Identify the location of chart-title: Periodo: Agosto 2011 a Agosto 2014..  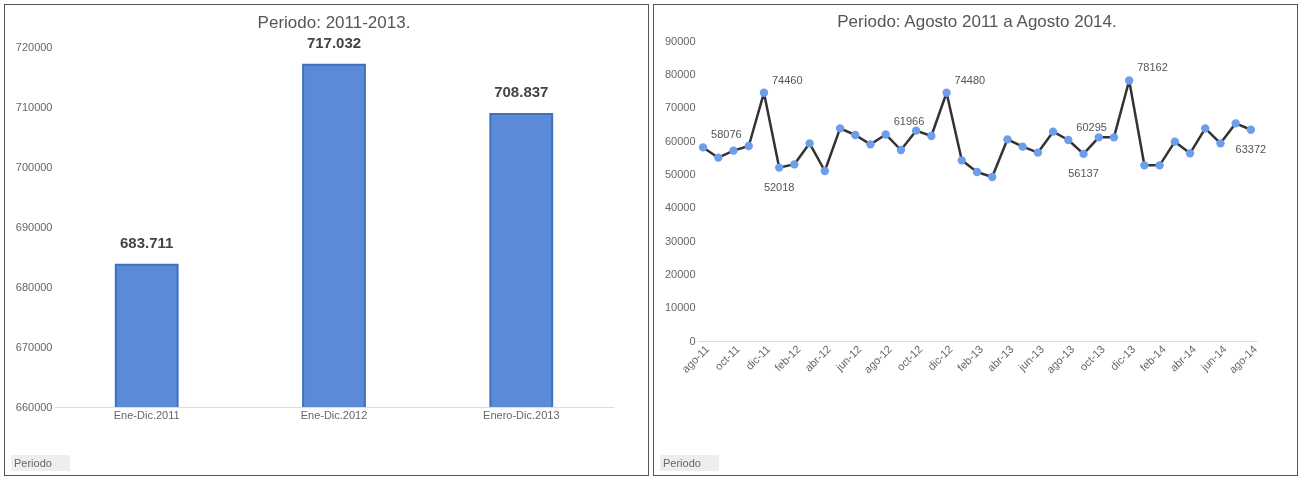
(977, 21).